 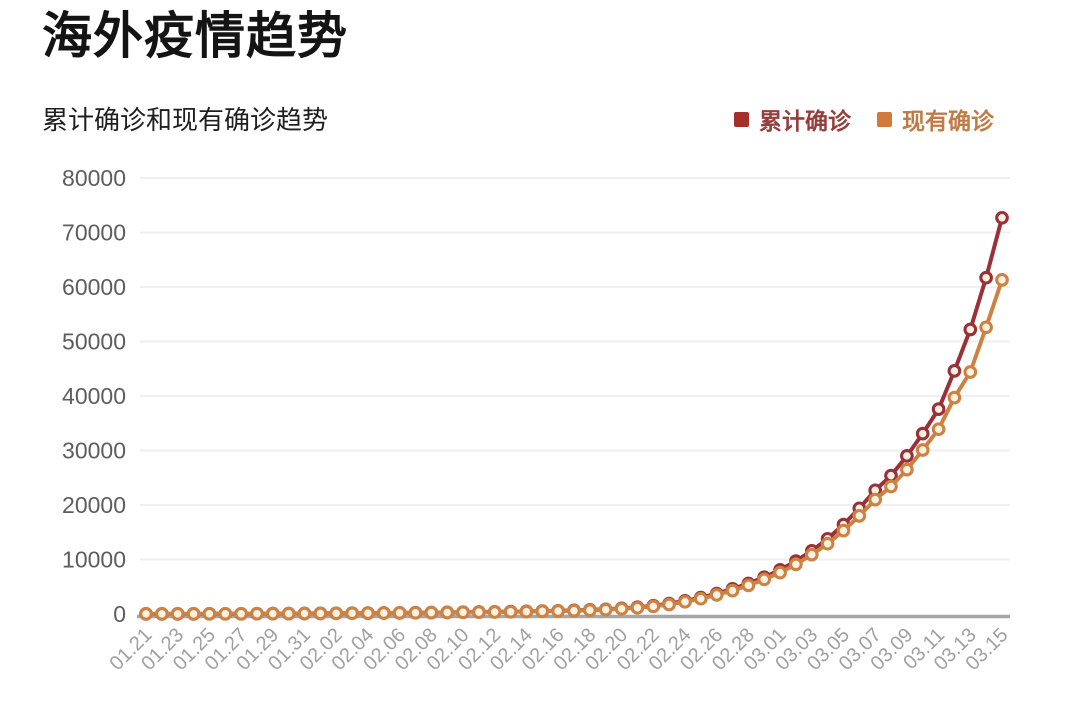 I want to click on svg-text: 70000, so click(x=94, y=233).